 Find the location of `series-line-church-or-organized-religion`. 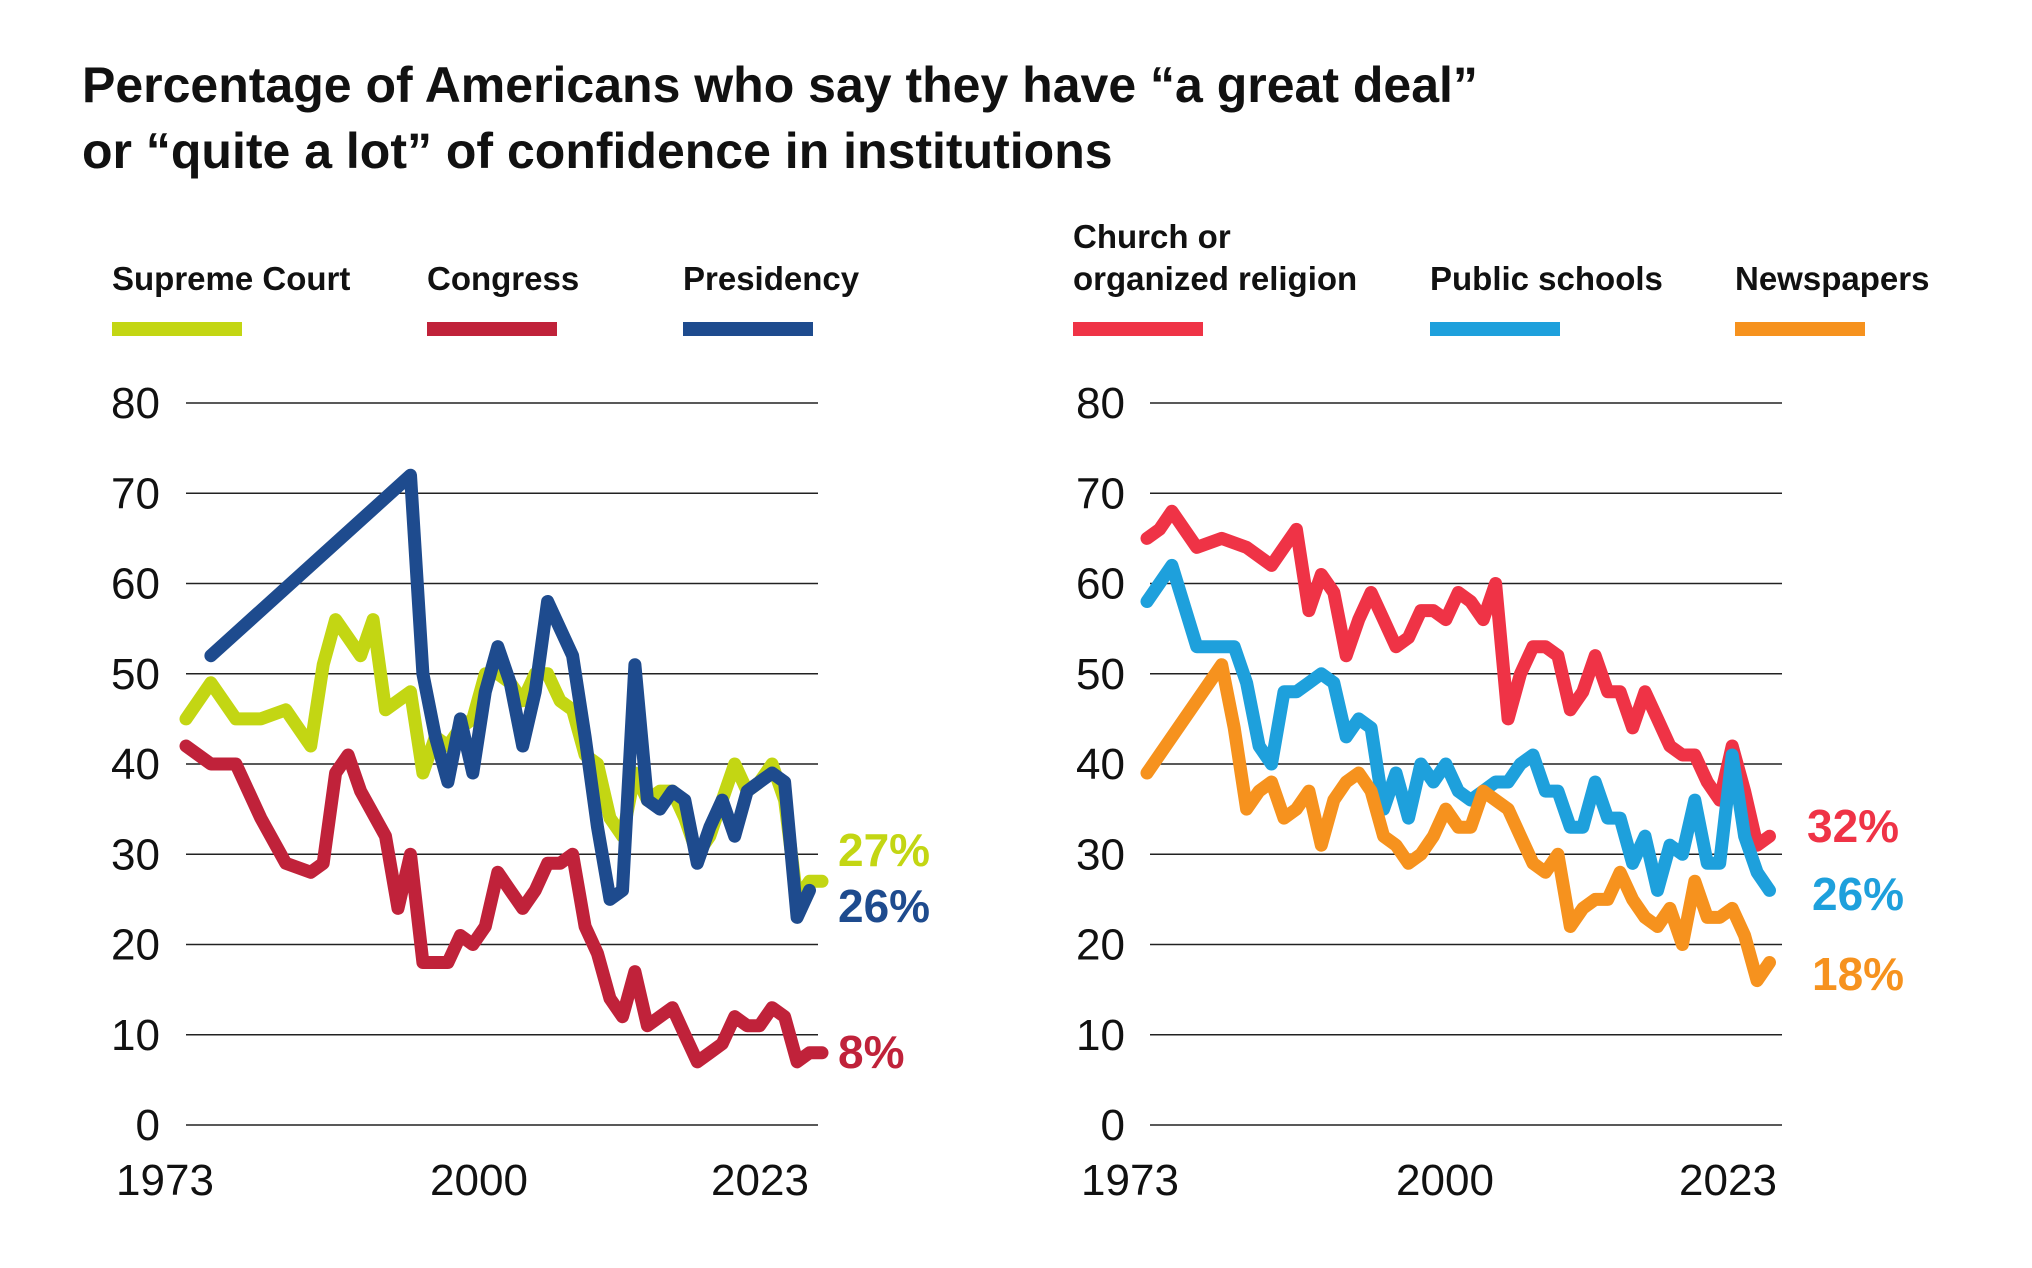

series-line-church-or-organized-religion is located at coordinates (1458, 678).